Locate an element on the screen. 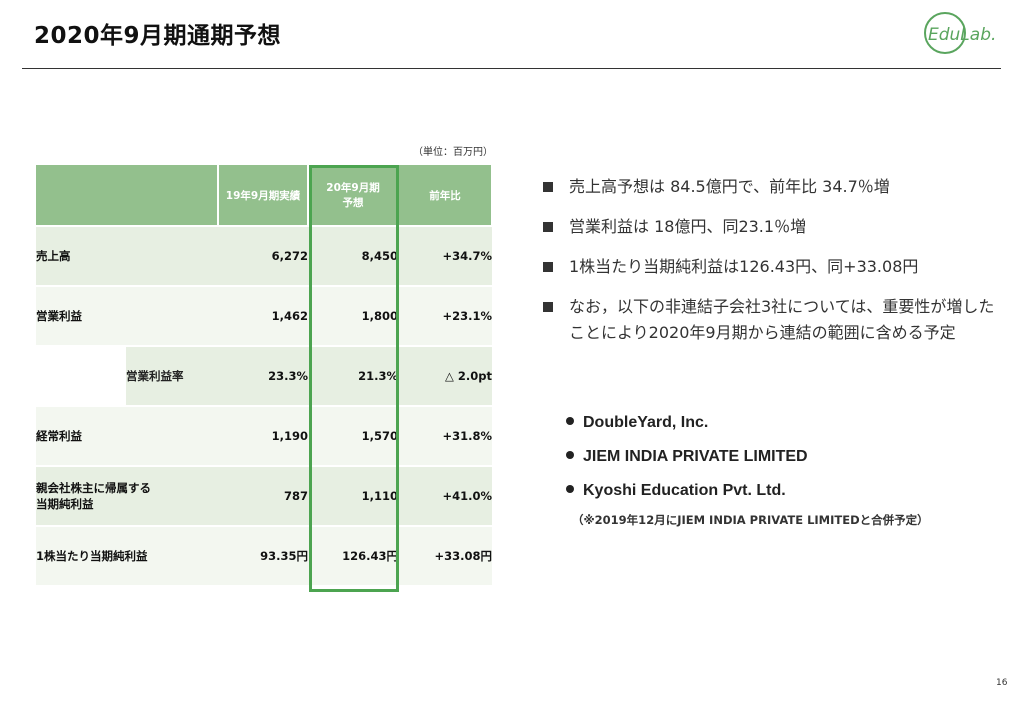 This screenshot has width=1024, height=708. header-forecast-line2: 予想 is located at coordinates (353, 203).